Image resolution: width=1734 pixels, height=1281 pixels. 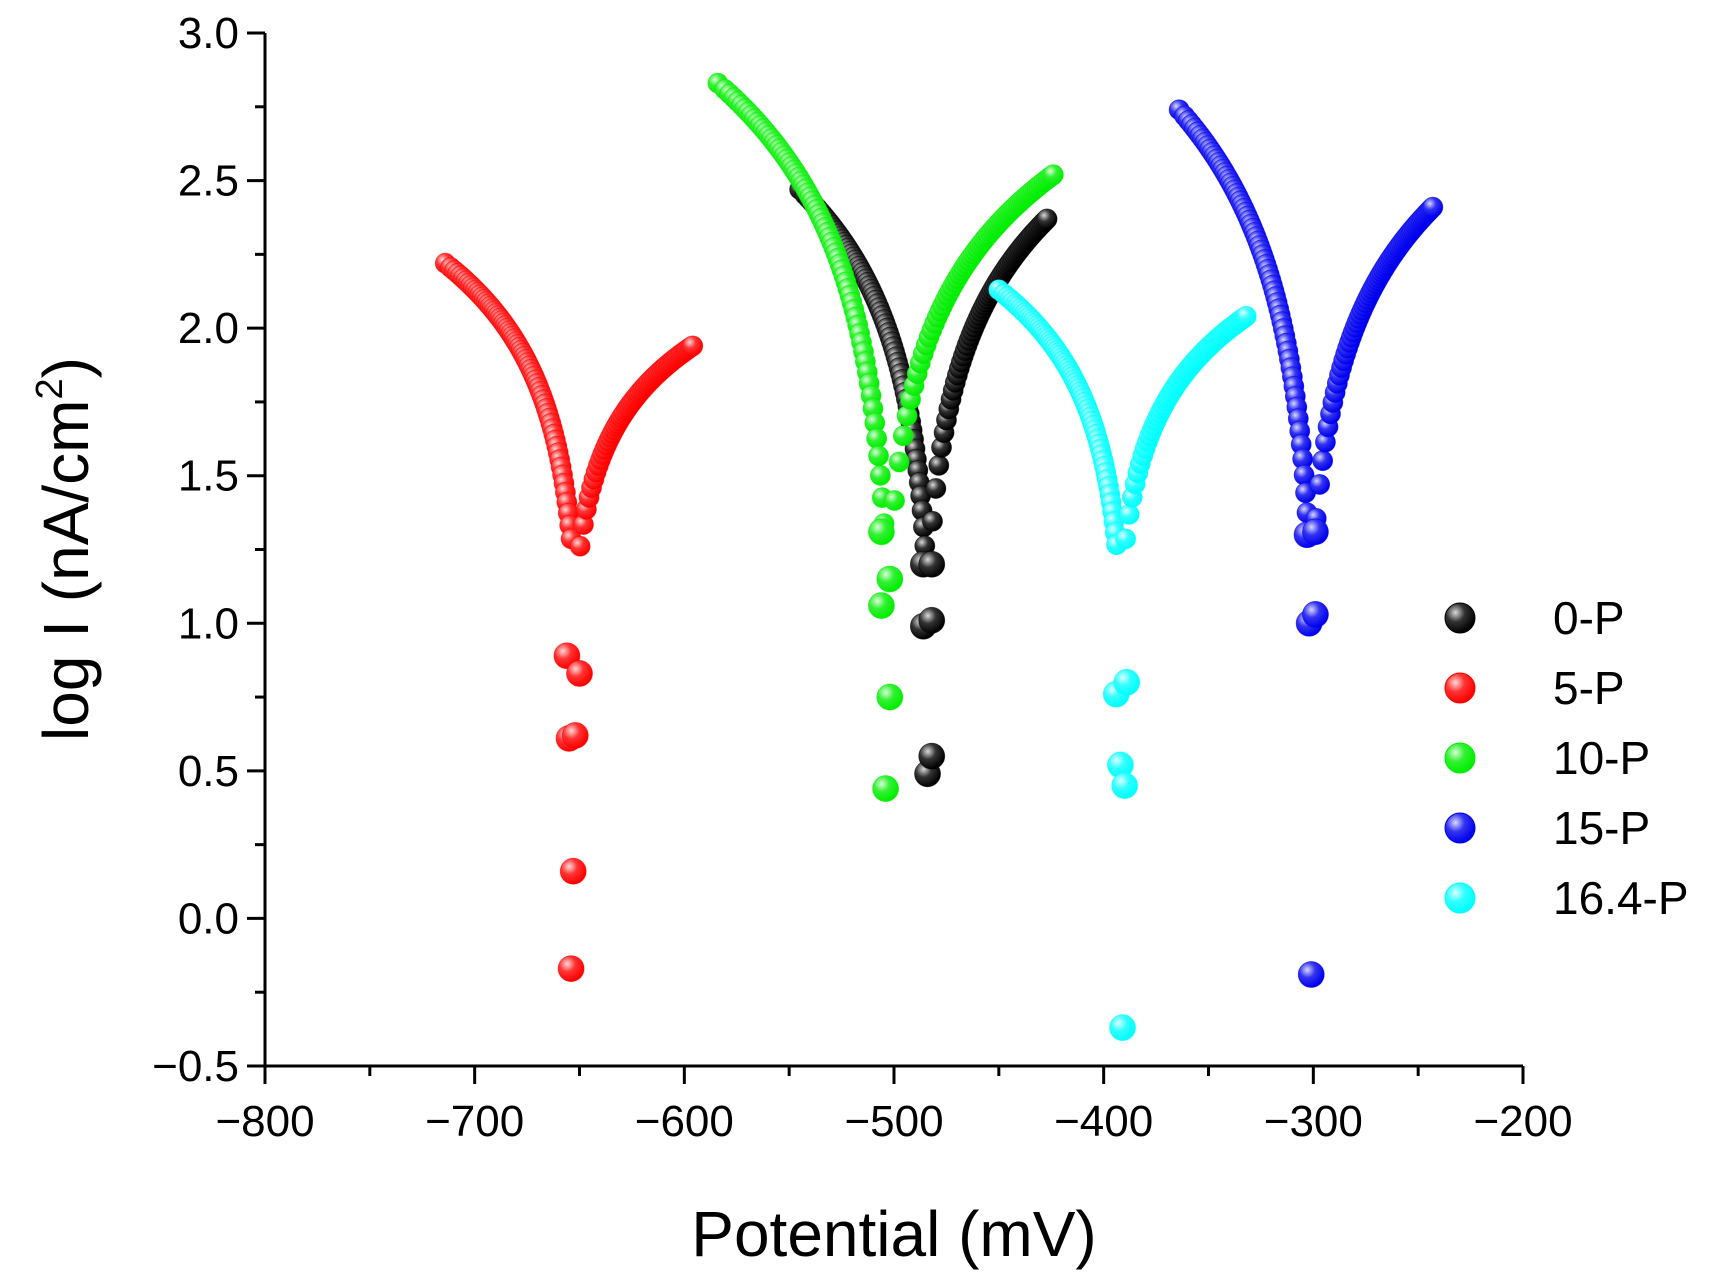 What do you see at coordinates (50, 388) in the screenshot?
I see `y-axis-title-superscript: 2` at bounding box center [50, 388].